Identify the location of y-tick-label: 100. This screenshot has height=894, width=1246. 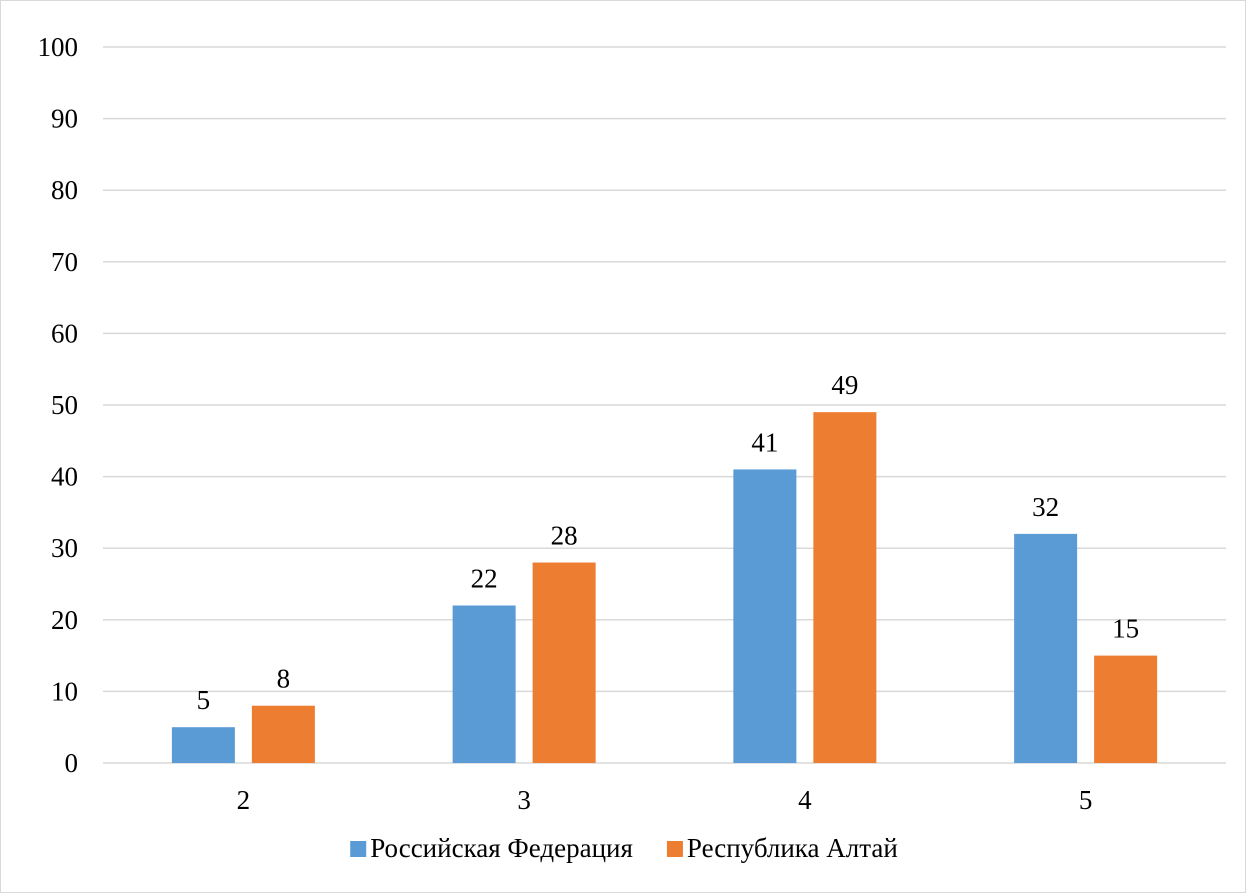
(58, 47).